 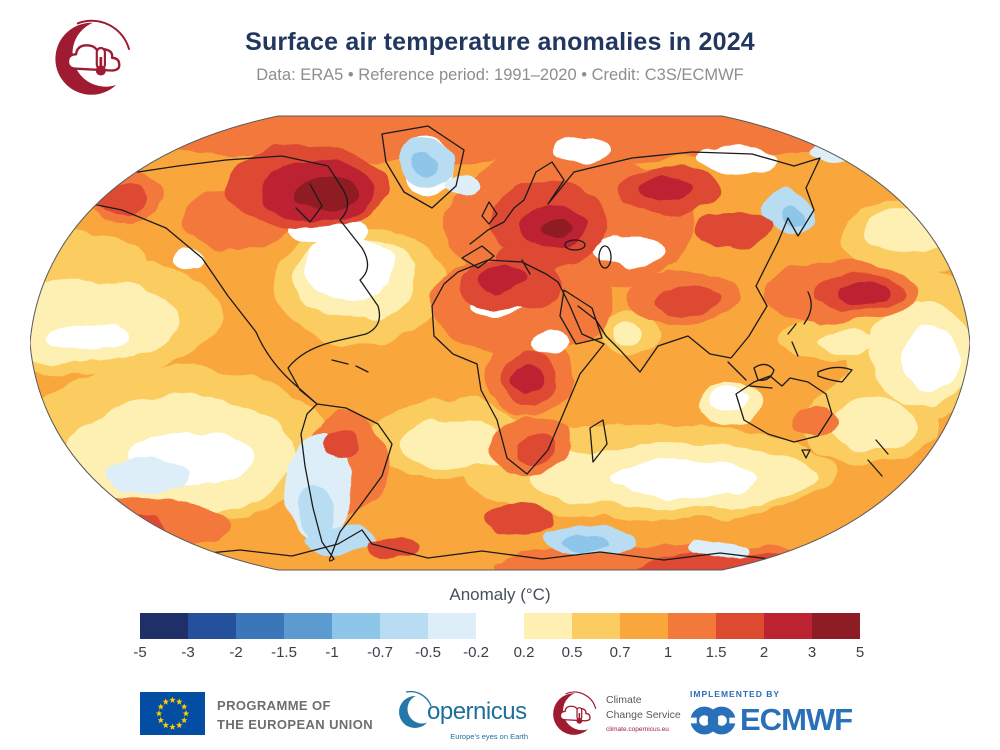 I want to click on colorbar-tick: -1, so click(x=332, y=652).